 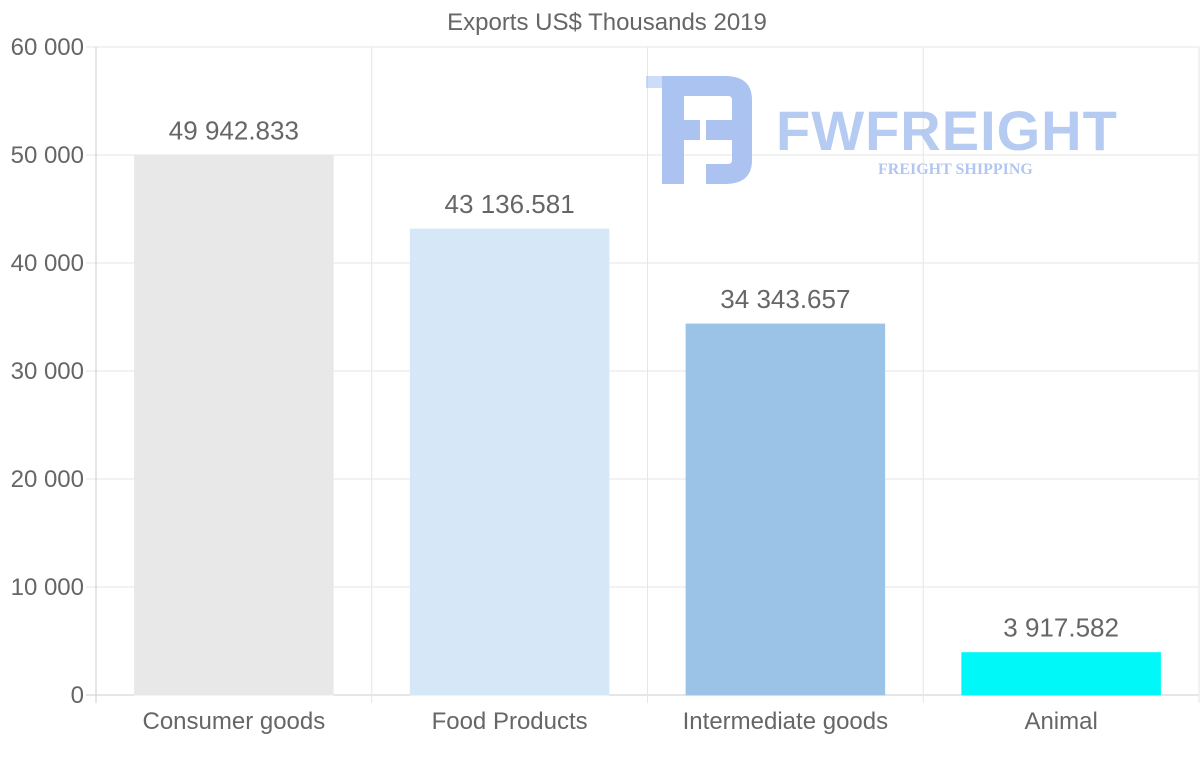 I want to click on data-label: 3 917.582, so click(x=1061, y=628).